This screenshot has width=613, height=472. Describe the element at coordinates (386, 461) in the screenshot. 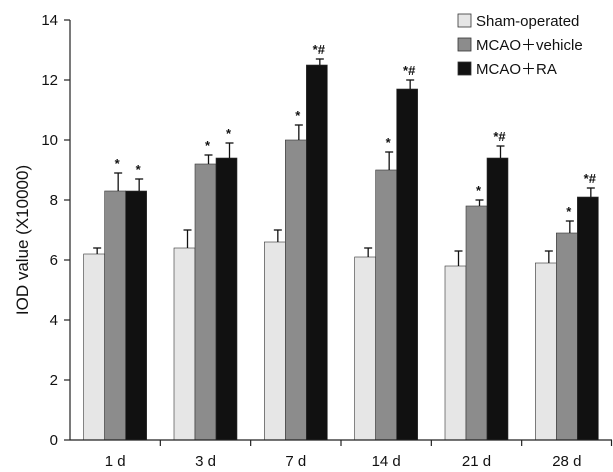

I see `x-tick-label: 14 d` at that location.